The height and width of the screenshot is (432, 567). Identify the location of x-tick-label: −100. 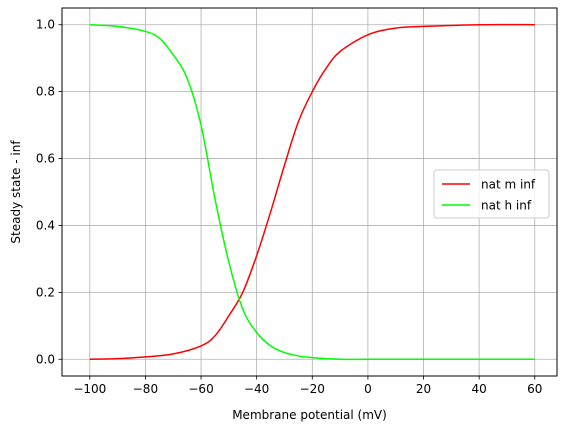
(89, 389).